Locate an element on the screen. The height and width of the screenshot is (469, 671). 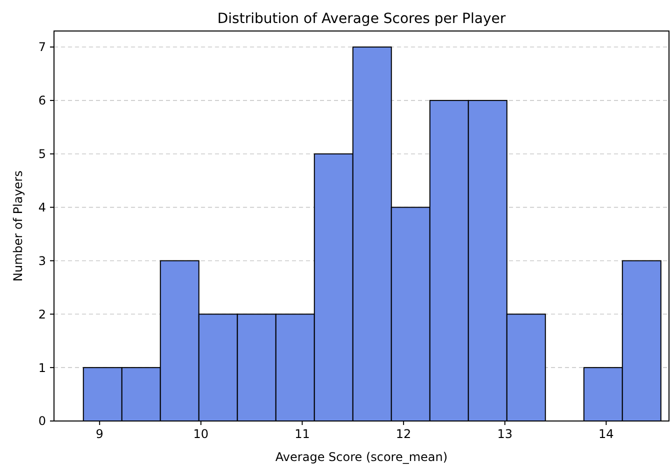
y-tick-label: 5 is located at coordinates (42, 154).